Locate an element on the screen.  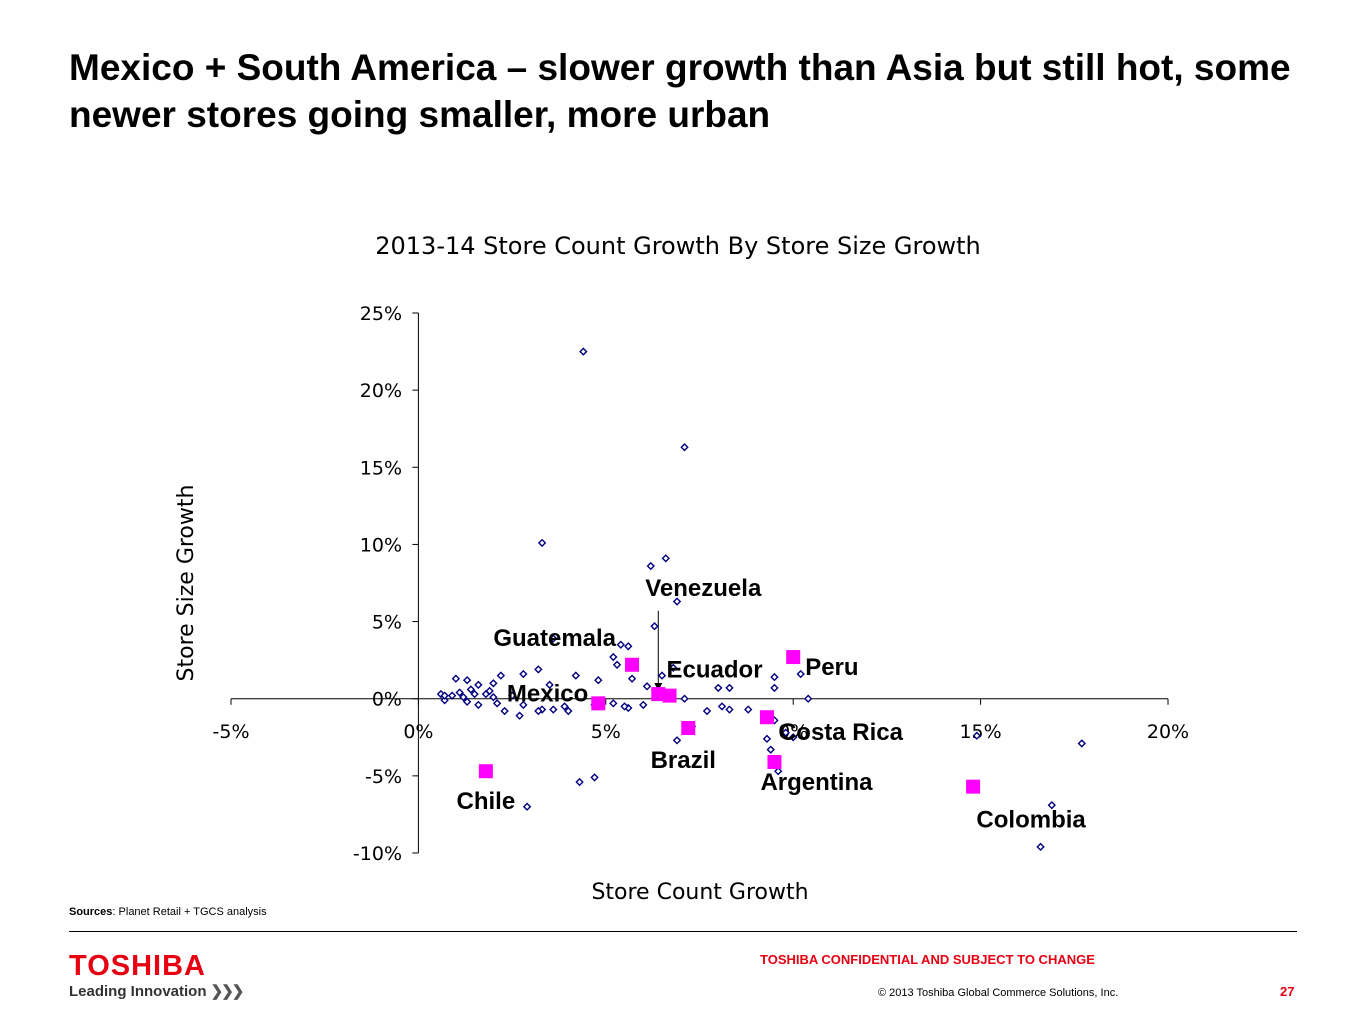
pointer-arrow-head is located at coordinates (658, 687).